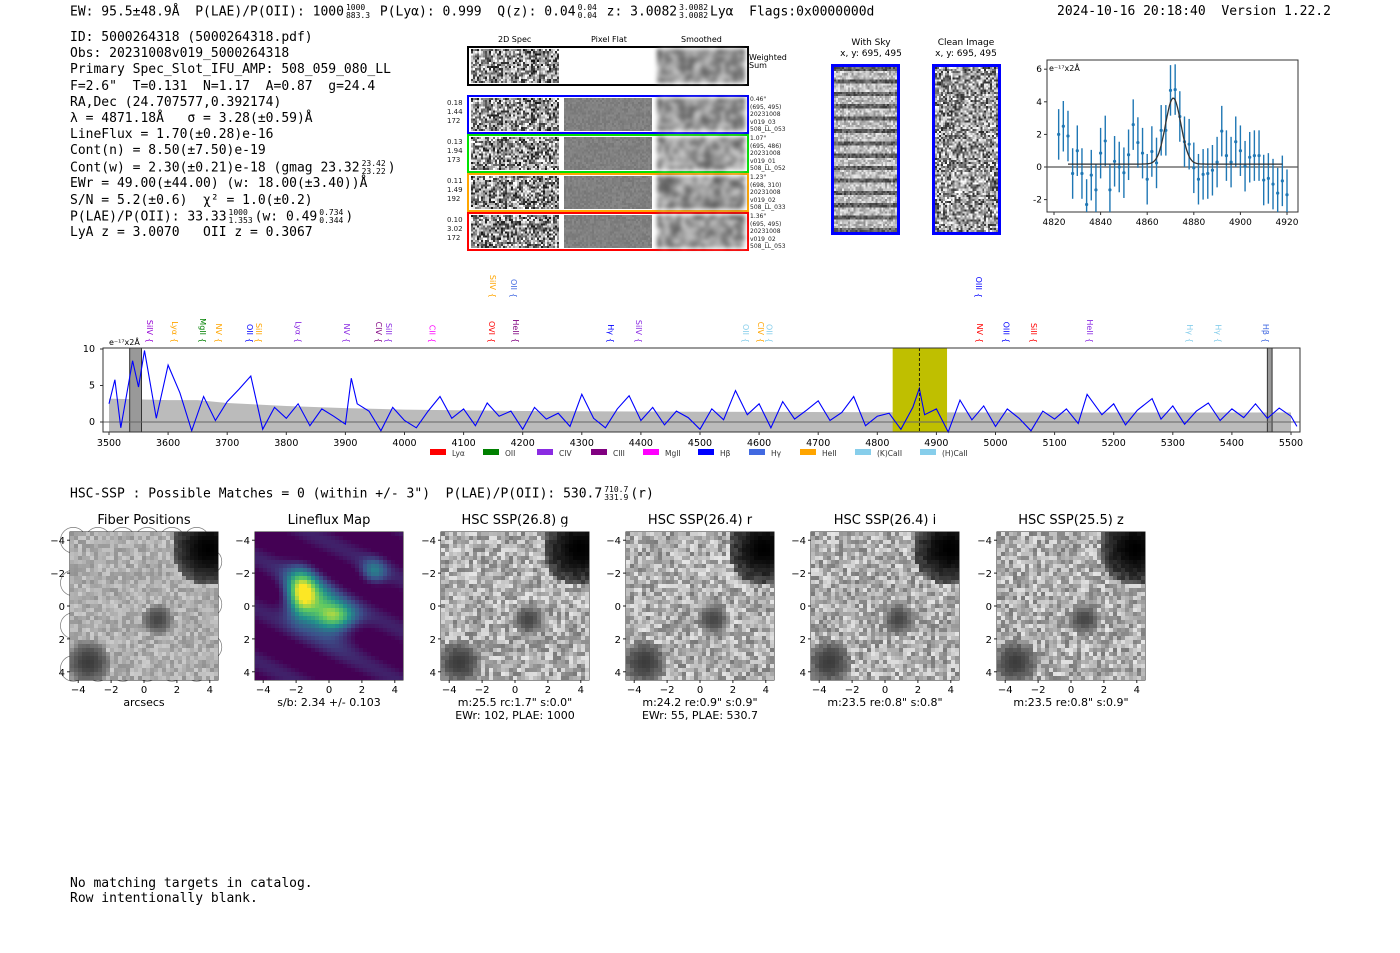 The image size is (1400, 953). I want to click on y-unit-label: e⁻¹⁷x2Å, so click(124, 341).